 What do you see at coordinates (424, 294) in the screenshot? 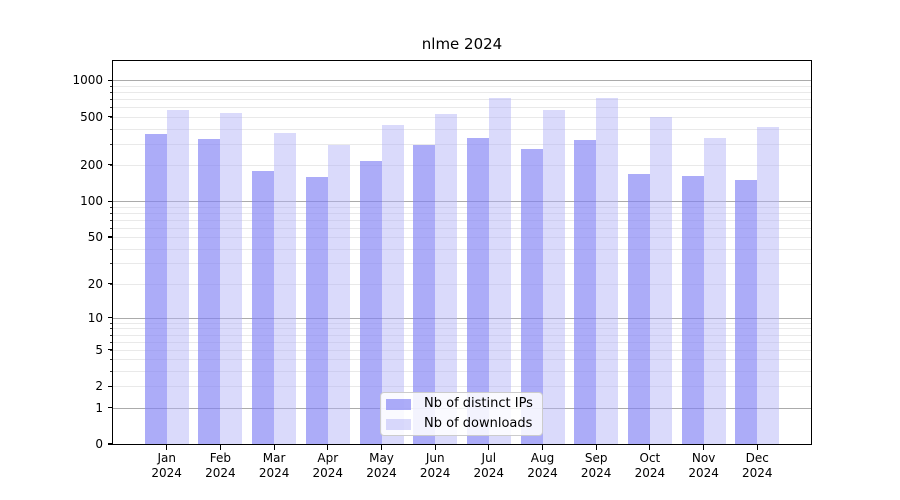
I see `bar-distinct-ips-jun` at bounding box center [424, 294].